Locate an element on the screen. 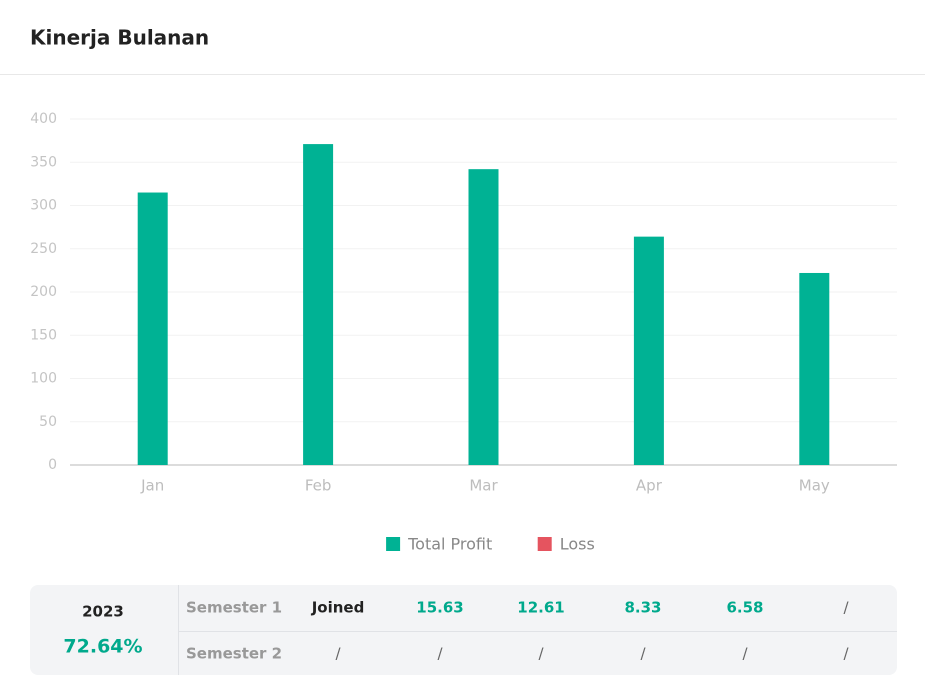  x-tick-label: Apr is located at coordinates (649, 486).